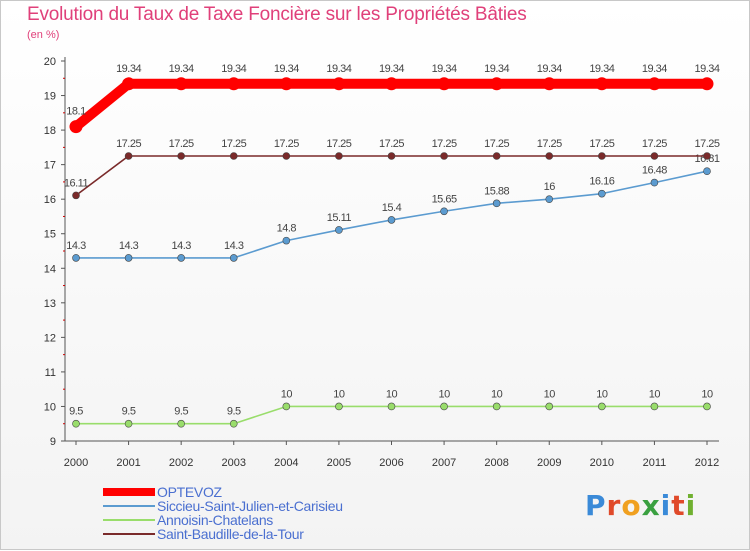 The width and height of the screenshot is (750, 551). What do you see at coordinates (678, 505) in the screenshot?
I see `logo-letter: t` at bounding box center [678, 505].